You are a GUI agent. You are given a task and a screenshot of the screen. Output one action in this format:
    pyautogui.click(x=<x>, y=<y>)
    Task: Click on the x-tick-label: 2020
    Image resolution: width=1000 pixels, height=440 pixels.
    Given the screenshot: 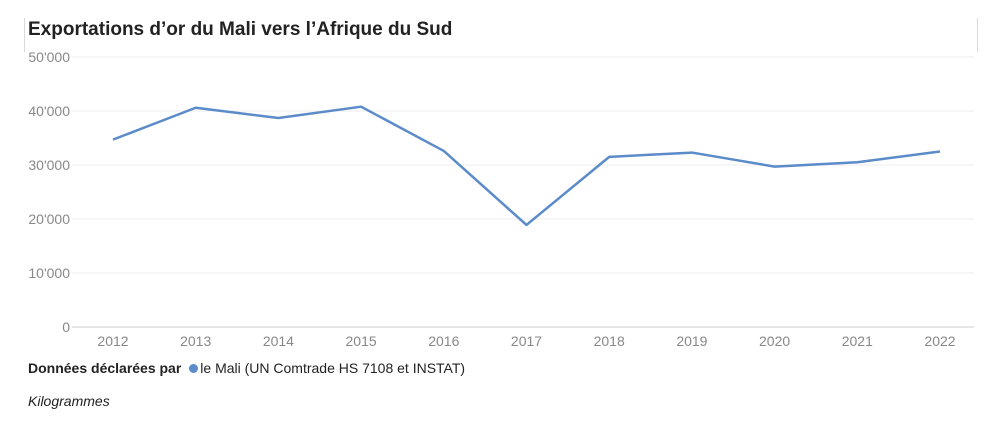 What is the action you would take?
    pyautogui.click(x=774, y=341)
    